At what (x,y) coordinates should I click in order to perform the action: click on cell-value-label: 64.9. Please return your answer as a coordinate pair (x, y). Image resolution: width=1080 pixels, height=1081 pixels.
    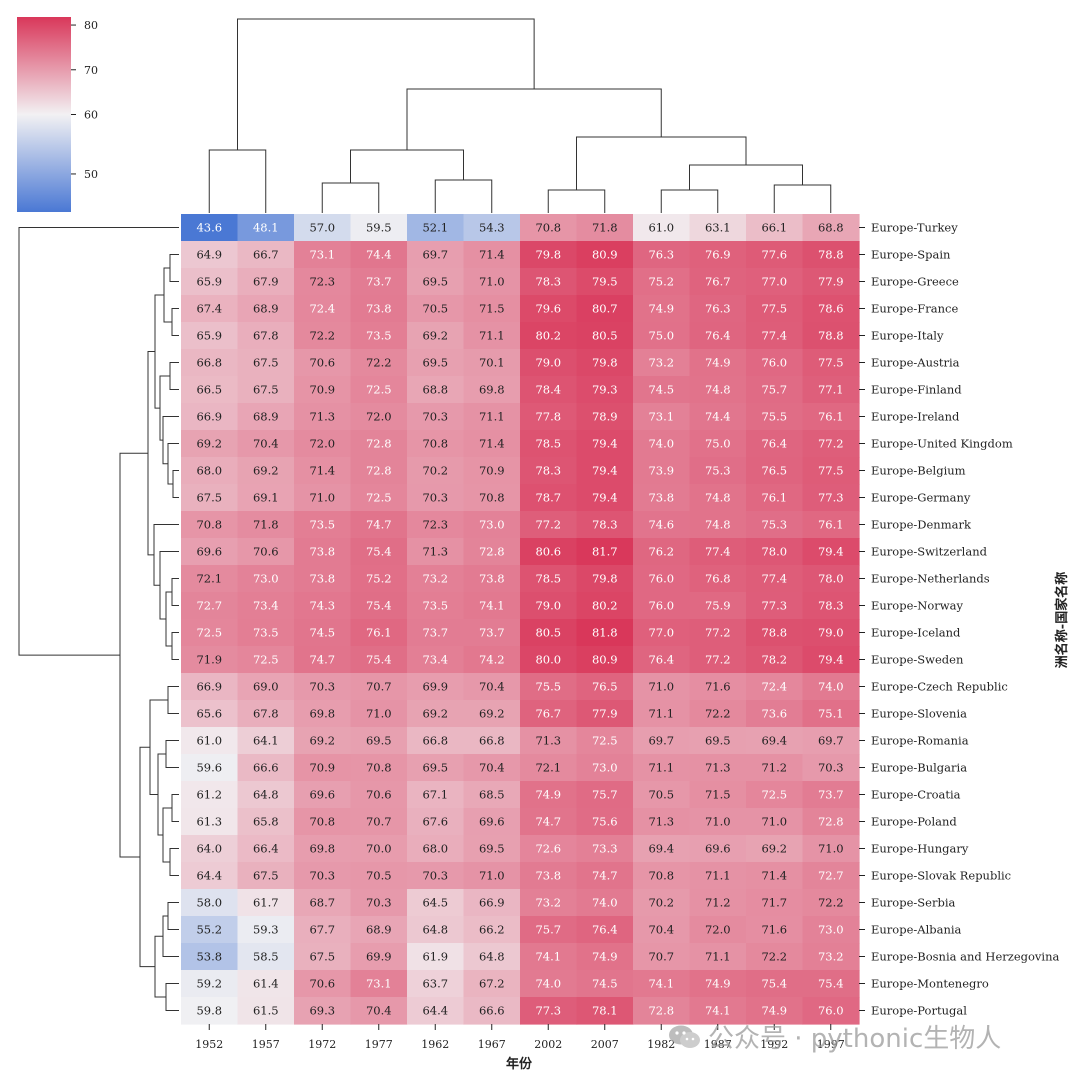
    Looking at the image, I should click on (209, 255).